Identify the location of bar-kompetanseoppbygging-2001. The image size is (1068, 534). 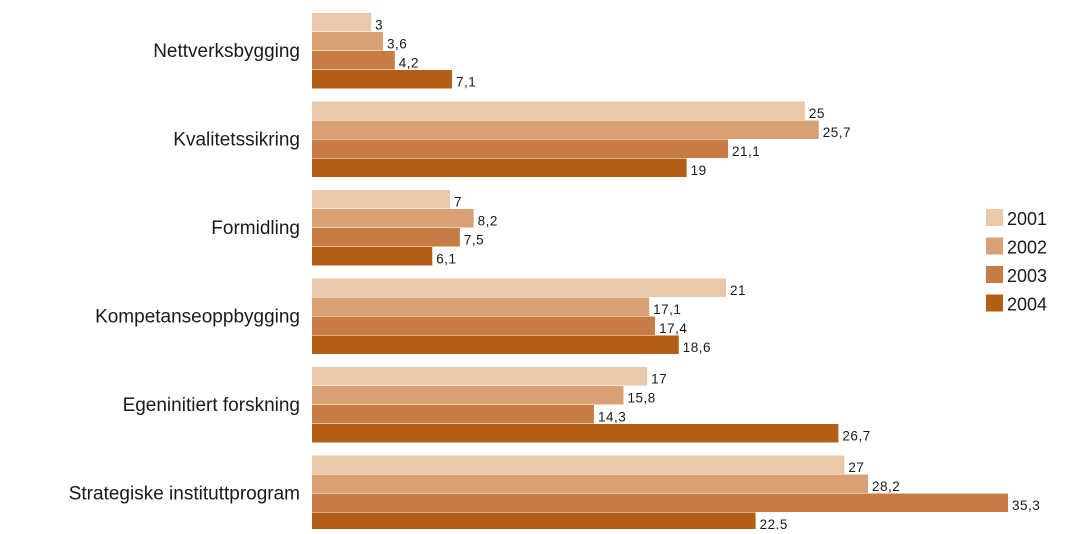
(519, 287).